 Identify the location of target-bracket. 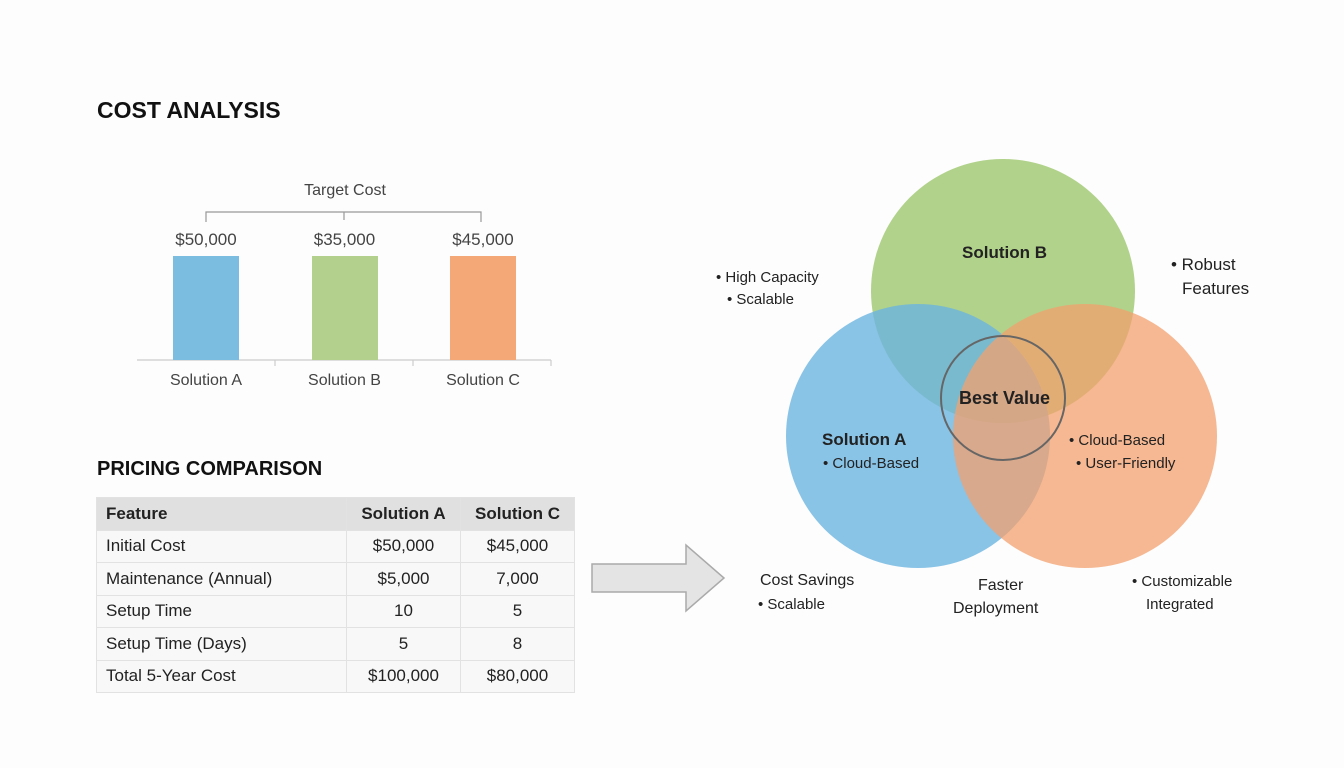
(343, 216).